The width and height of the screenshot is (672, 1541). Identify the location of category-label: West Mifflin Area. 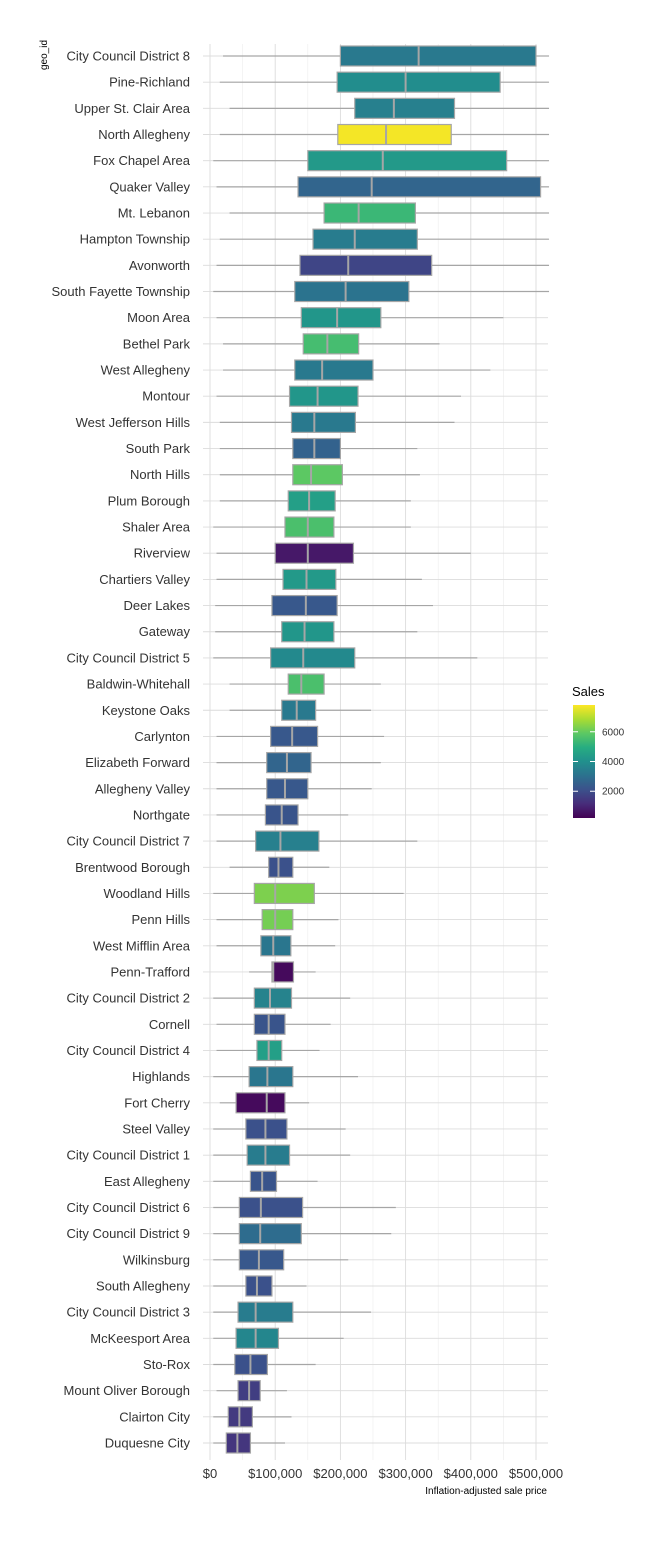
(142, 945).